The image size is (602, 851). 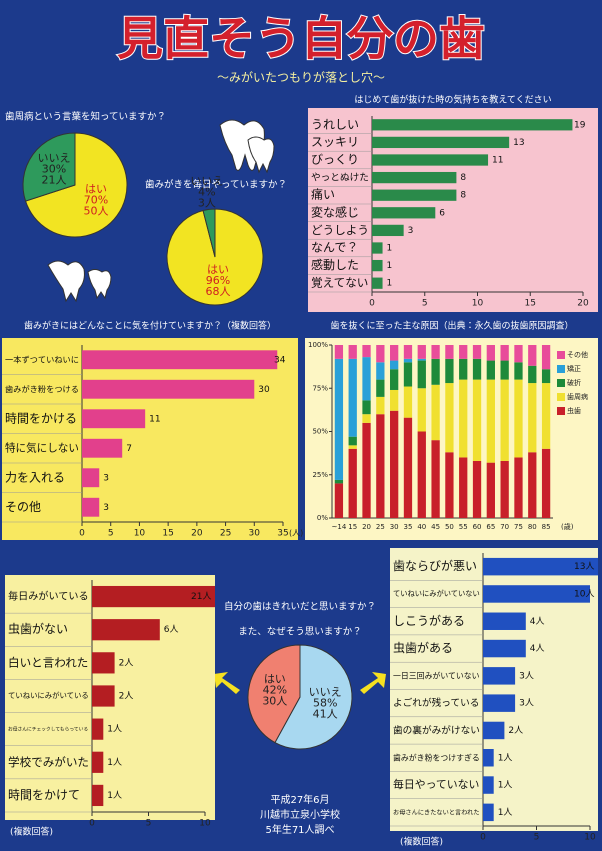 I want to click on category-label: 毎日やっていない, so click(x=436, y=784).